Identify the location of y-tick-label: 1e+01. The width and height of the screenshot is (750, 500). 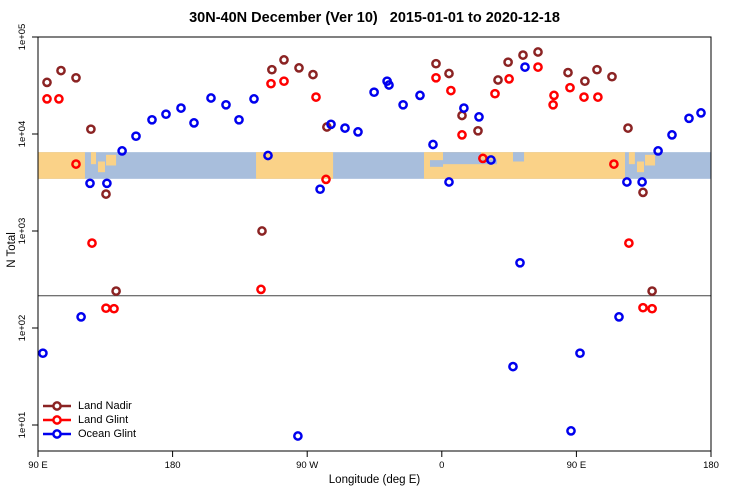
(22, 425).